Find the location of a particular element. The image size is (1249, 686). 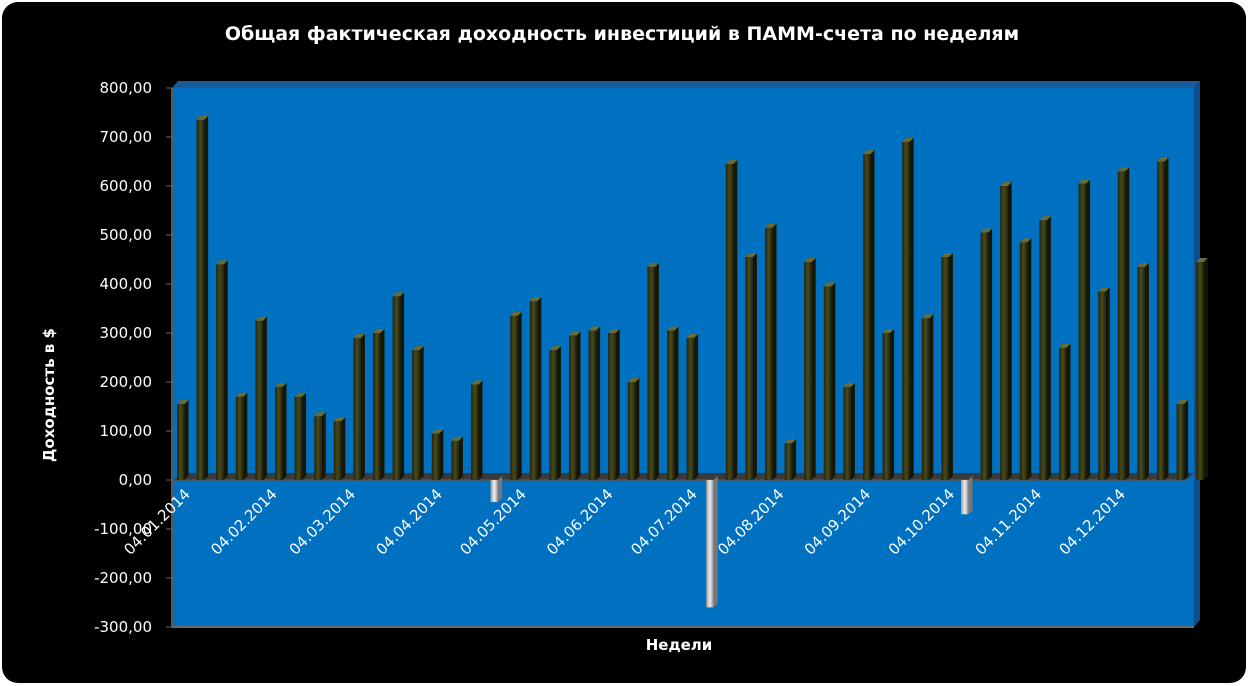

y-tick-label: 300,00 is located at coordinates (126, 333).